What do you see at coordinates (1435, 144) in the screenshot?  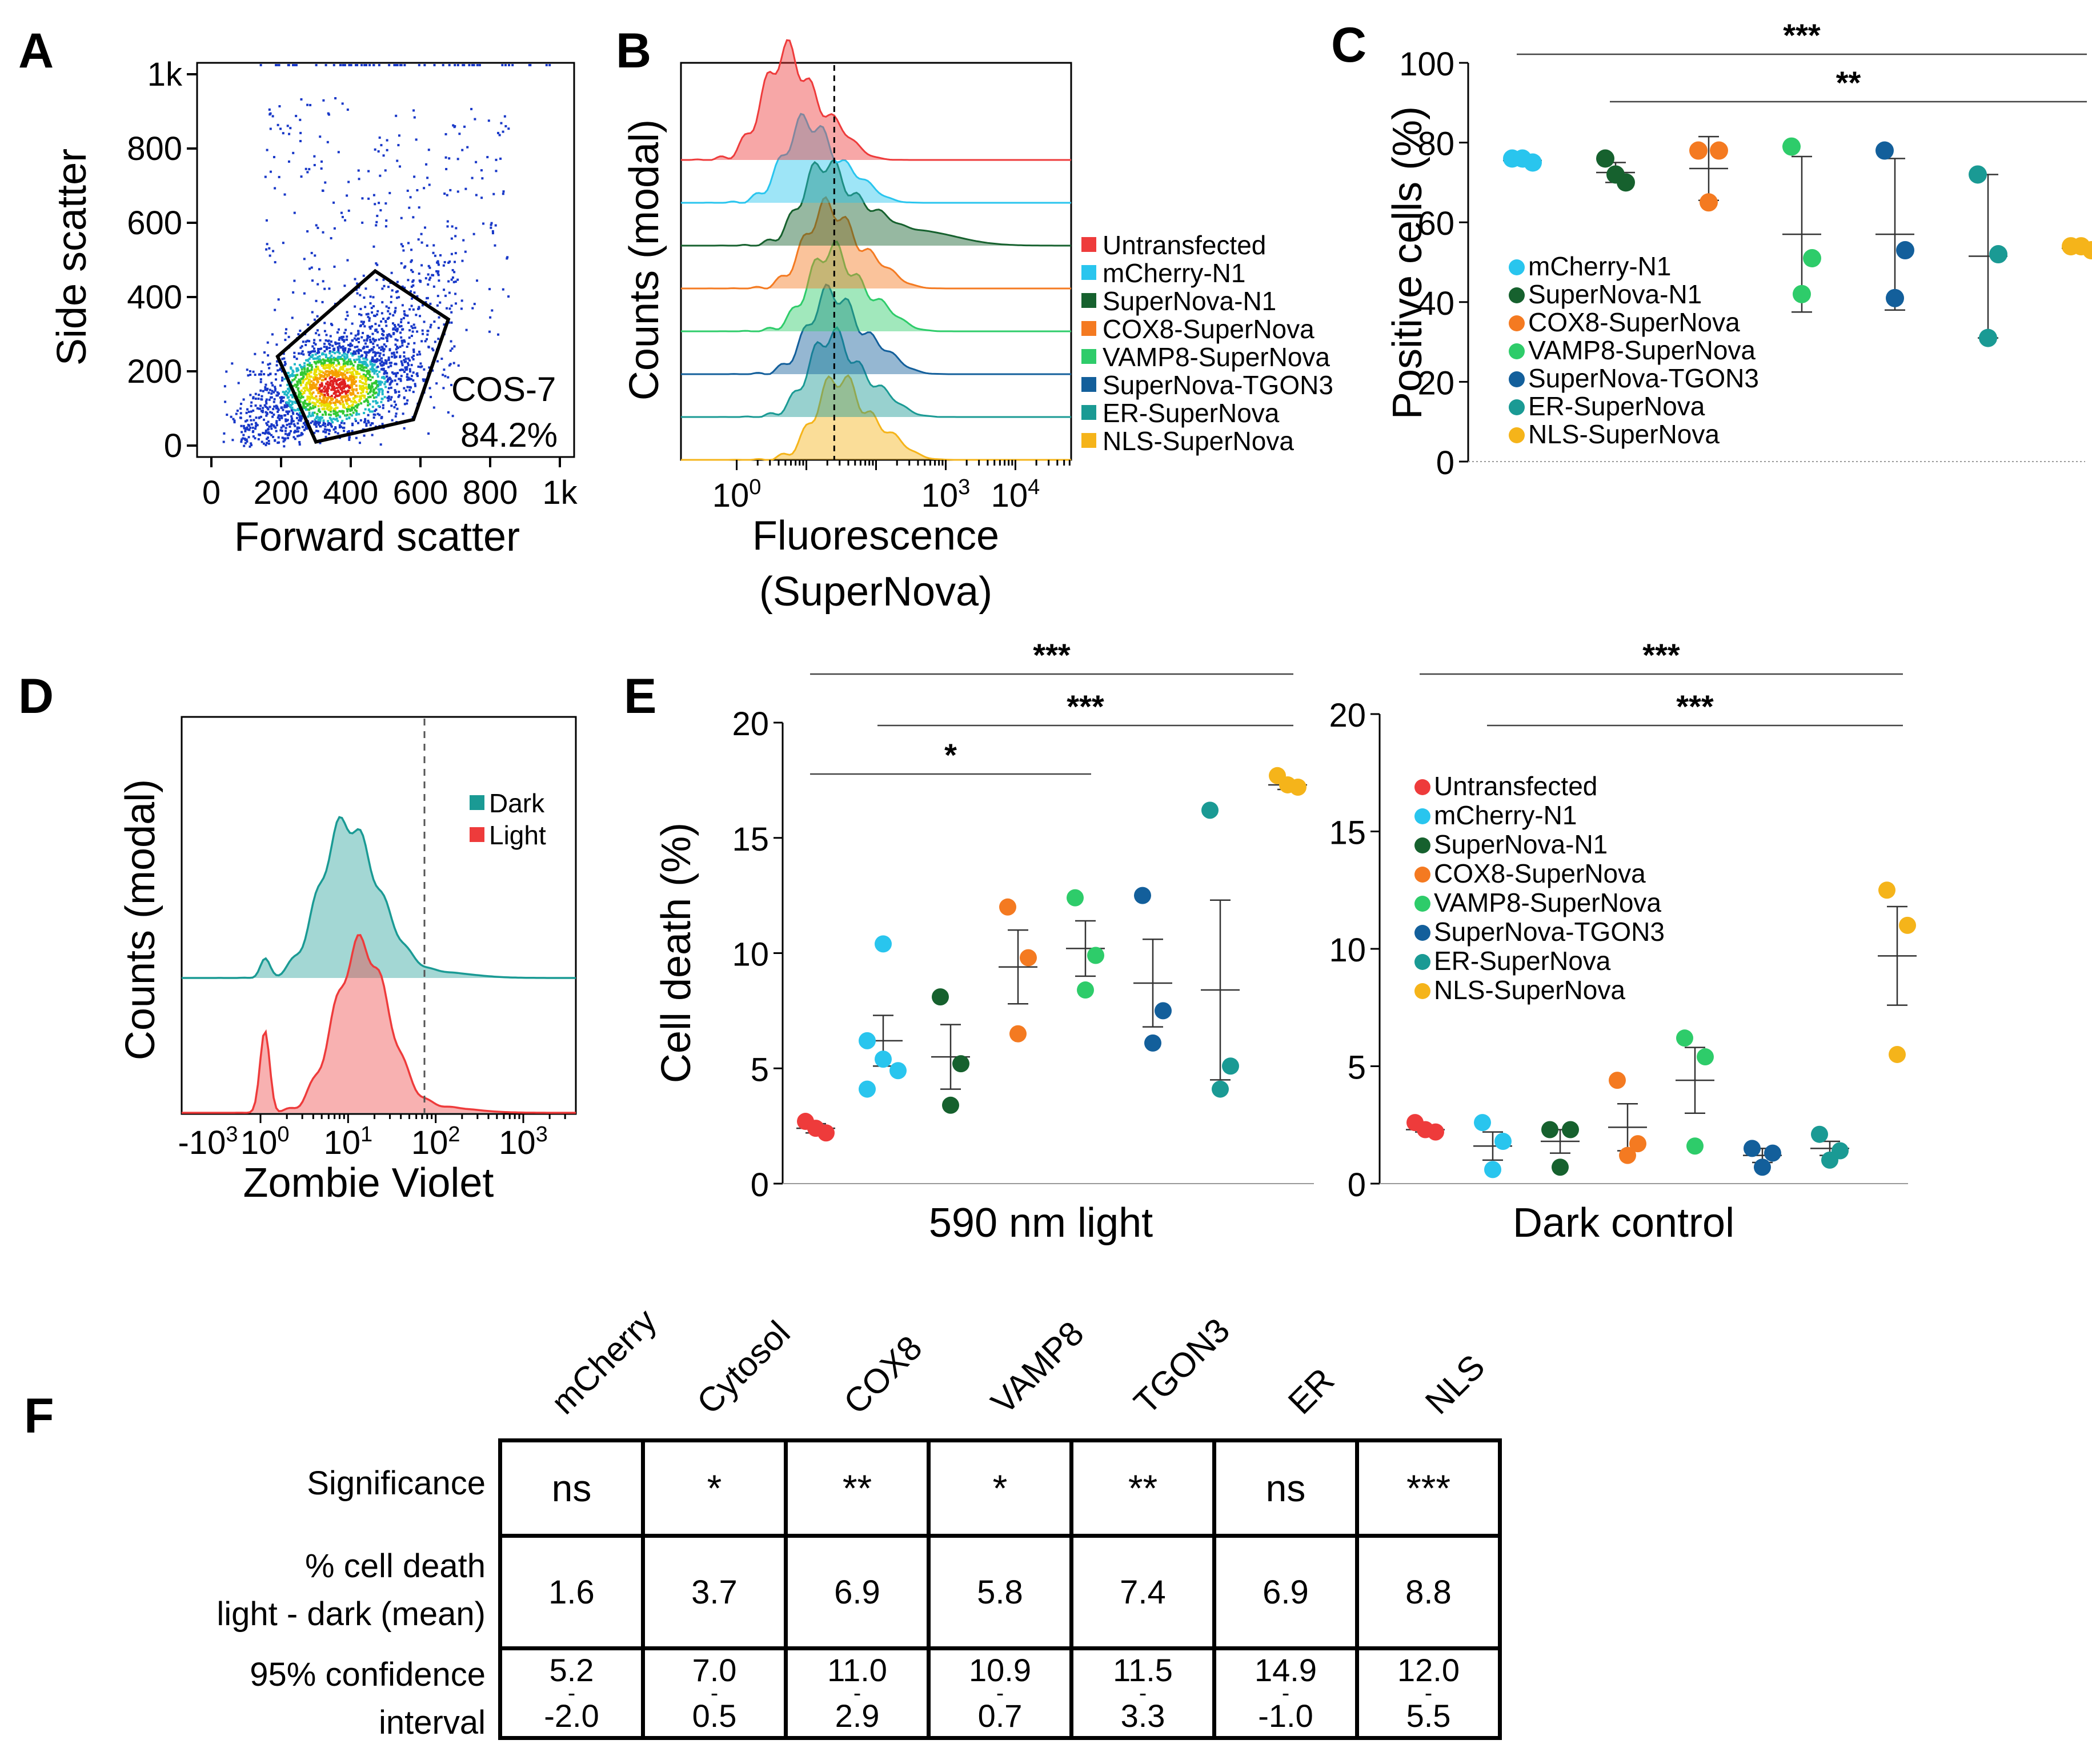 I see `y-tick-label: 80` at bounding box center [1435, 144].